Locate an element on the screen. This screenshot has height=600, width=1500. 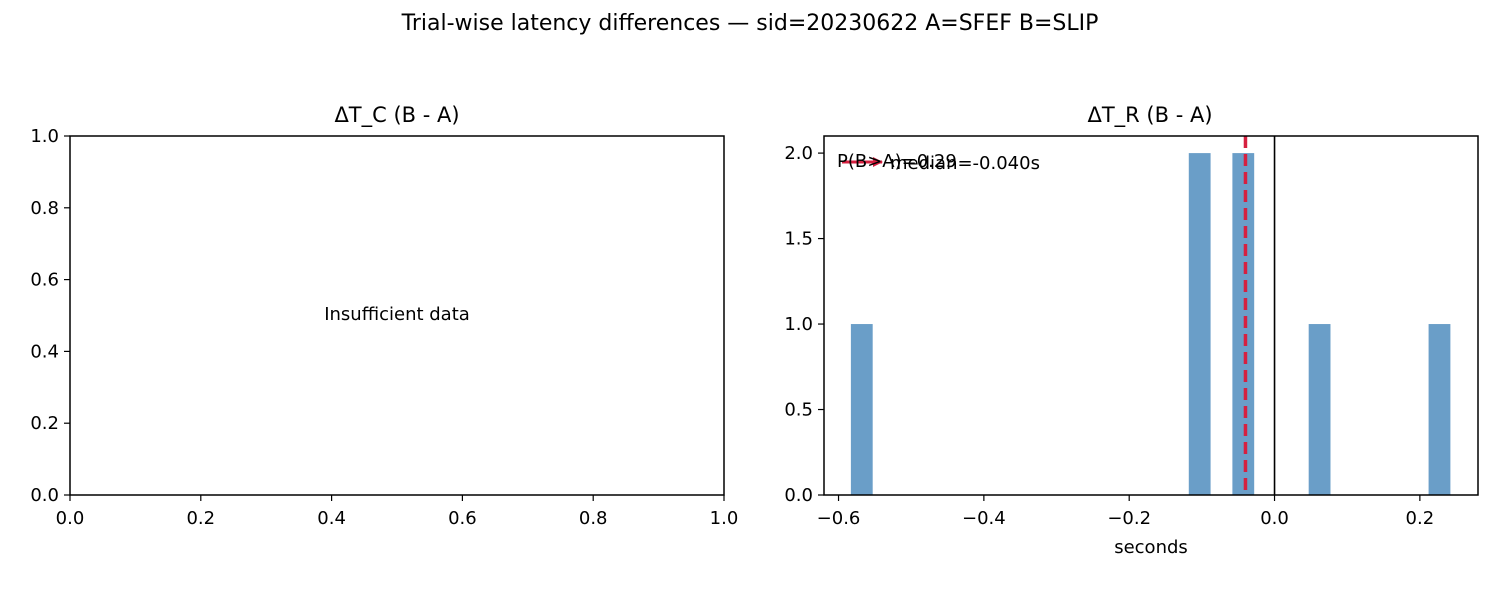
legend-probability-label: P(B>A)=0.29 is located at coordinates (897, 161).